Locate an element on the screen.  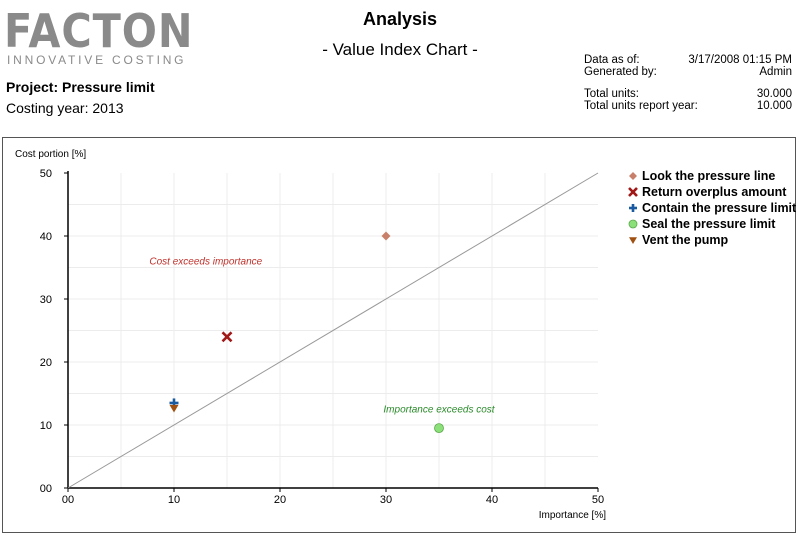
x-axis-label: Importance [%] is located at coordinates (572, 515).